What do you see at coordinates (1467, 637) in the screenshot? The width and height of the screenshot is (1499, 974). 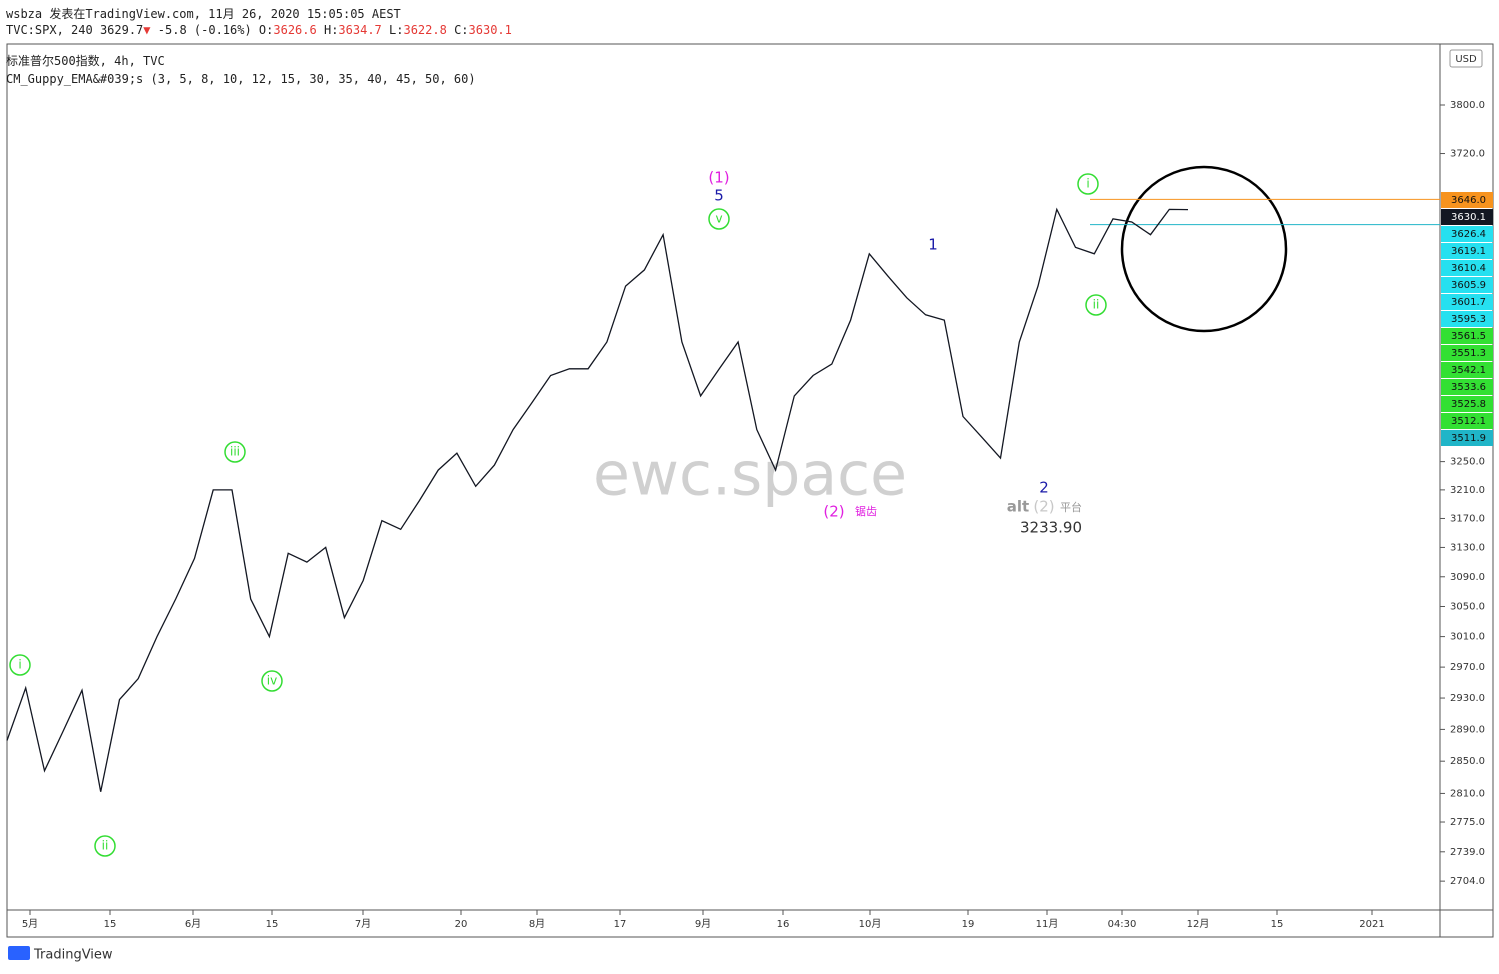 I see `y-tick-label: 3010.0` at bounding box center [1467, 637].